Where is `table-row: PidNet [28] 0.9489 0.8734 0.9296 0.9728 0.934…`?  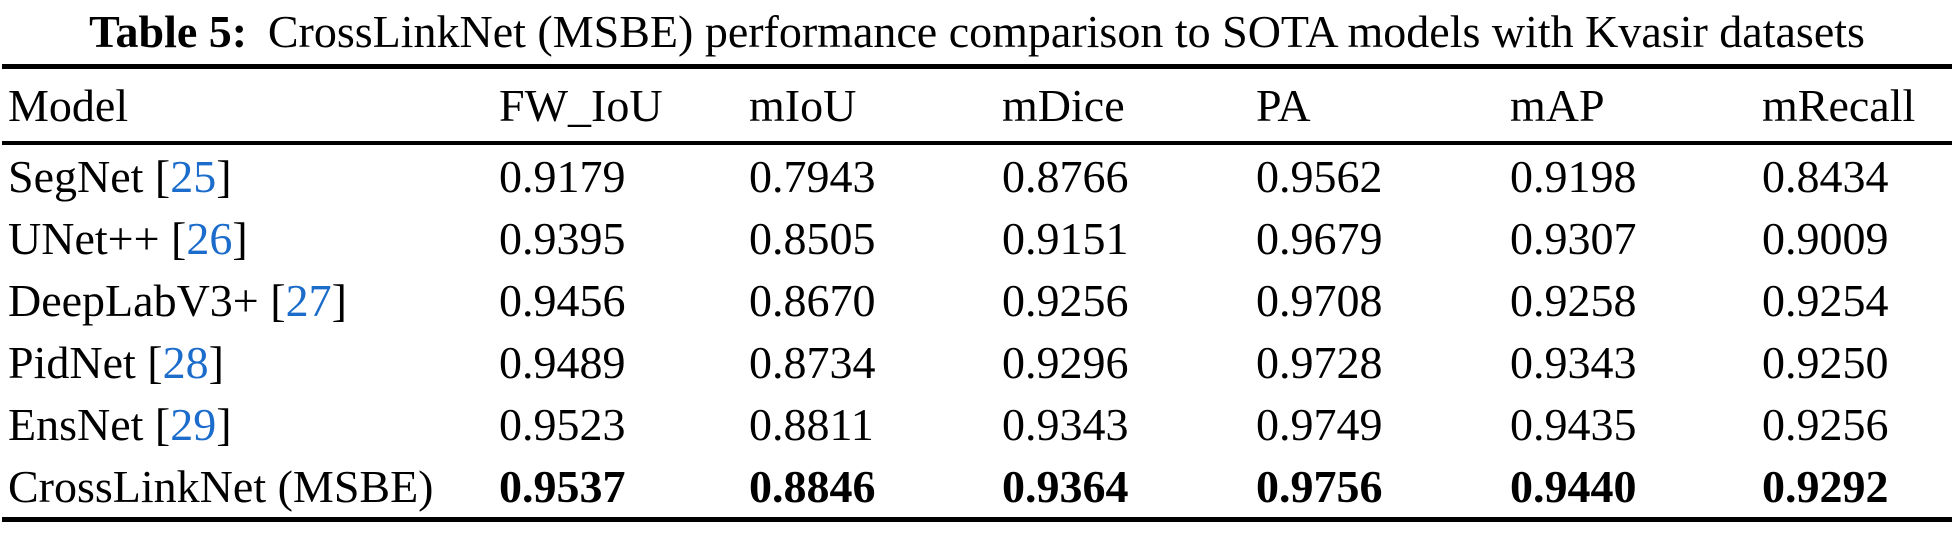 table-row: PidNet [28] 0.9489 0.8734 0.9296 0.9728 0.934… is located at coordinates (977, 362).